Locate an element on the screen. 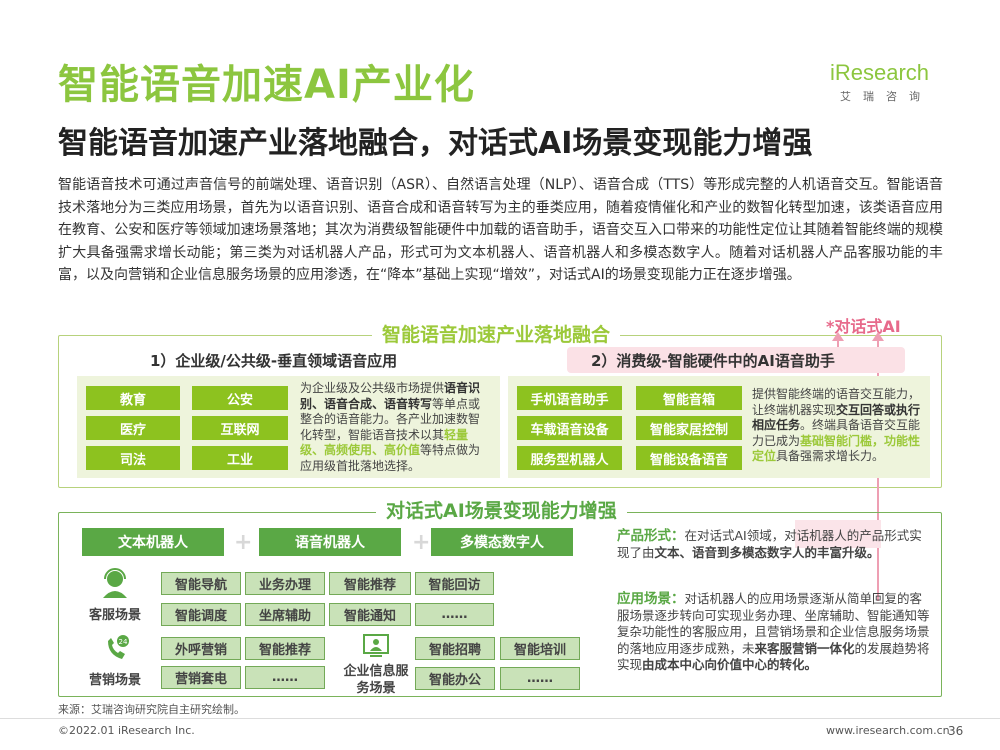  cell-smart-office: 智能办公 is located at coordinates (455, 678).